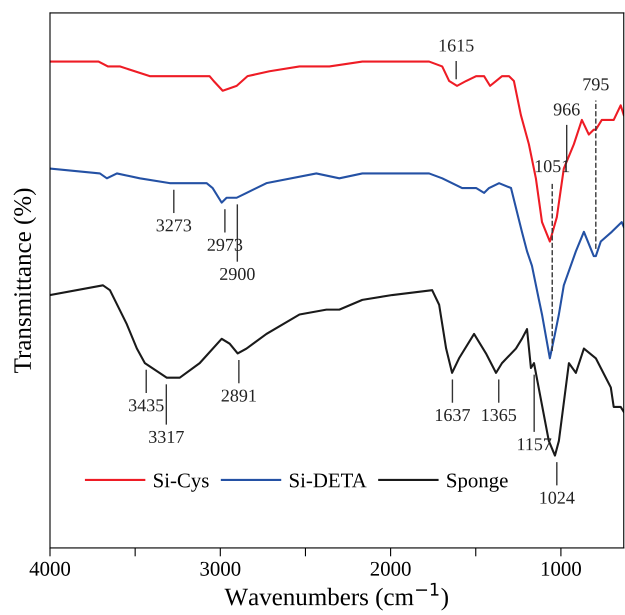  What do you see at coordinates (596, 84) in the screenshot?
I see `annotation: 795` at bounding box center [596, 84].